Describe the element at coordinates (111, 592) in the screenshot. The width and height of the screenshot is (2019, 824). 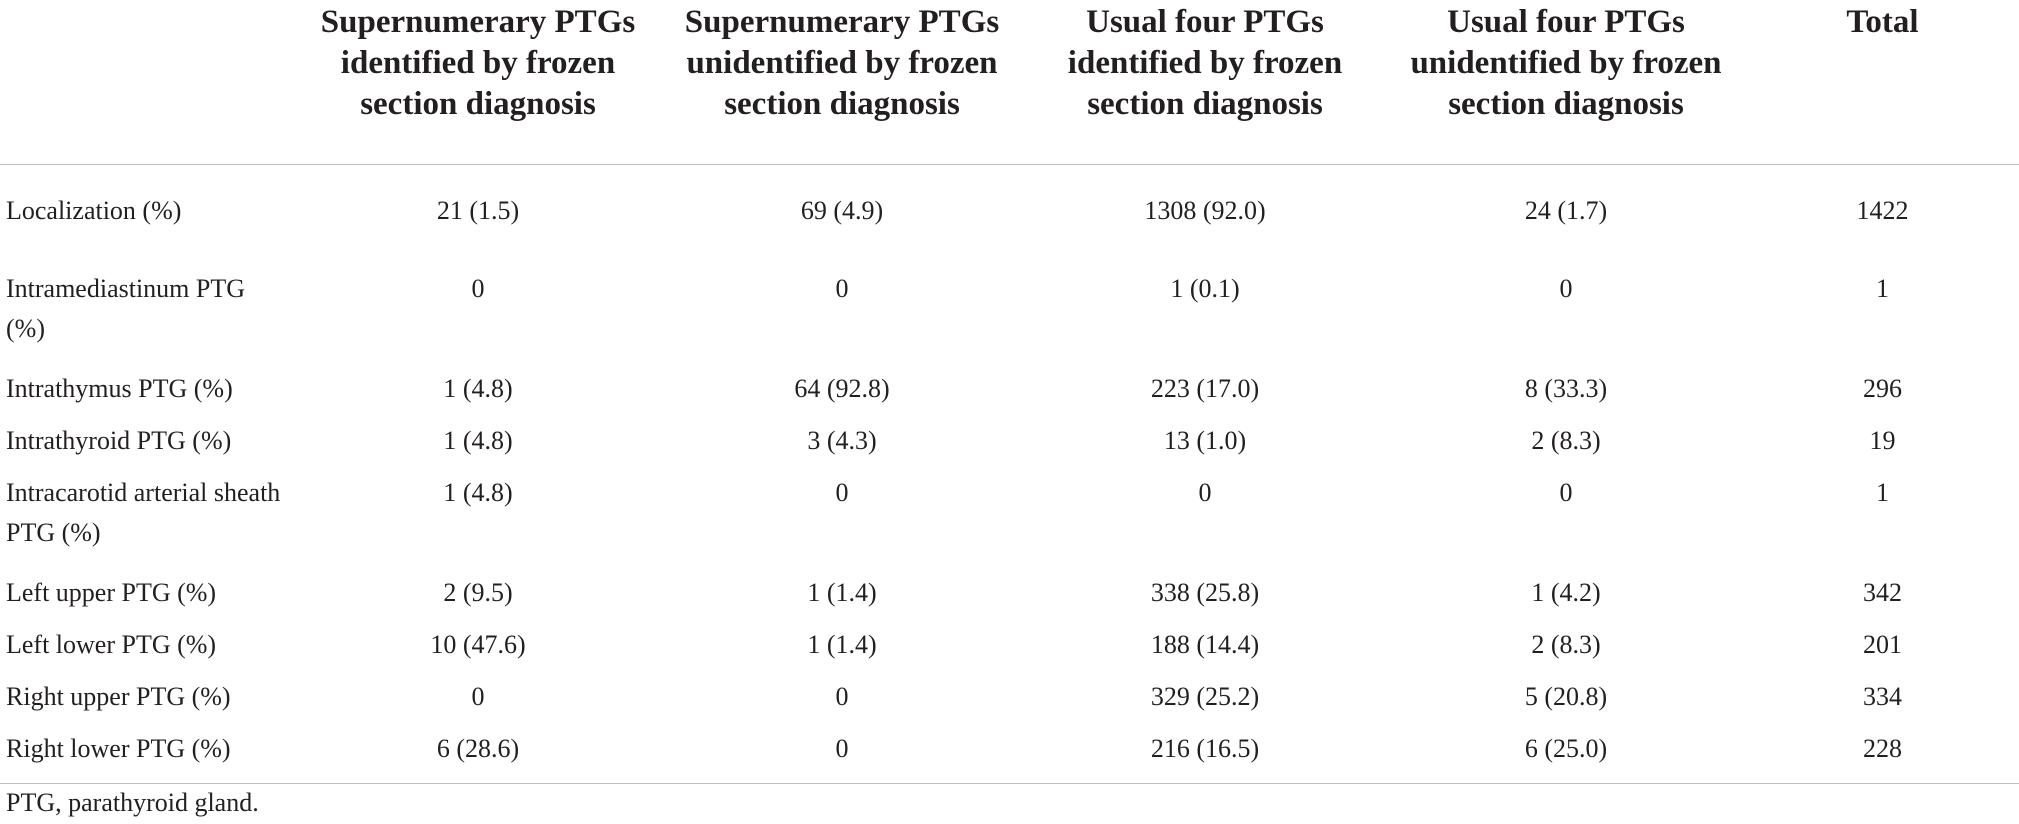
I see `row-label: Left upper PTG (%)` at that location.